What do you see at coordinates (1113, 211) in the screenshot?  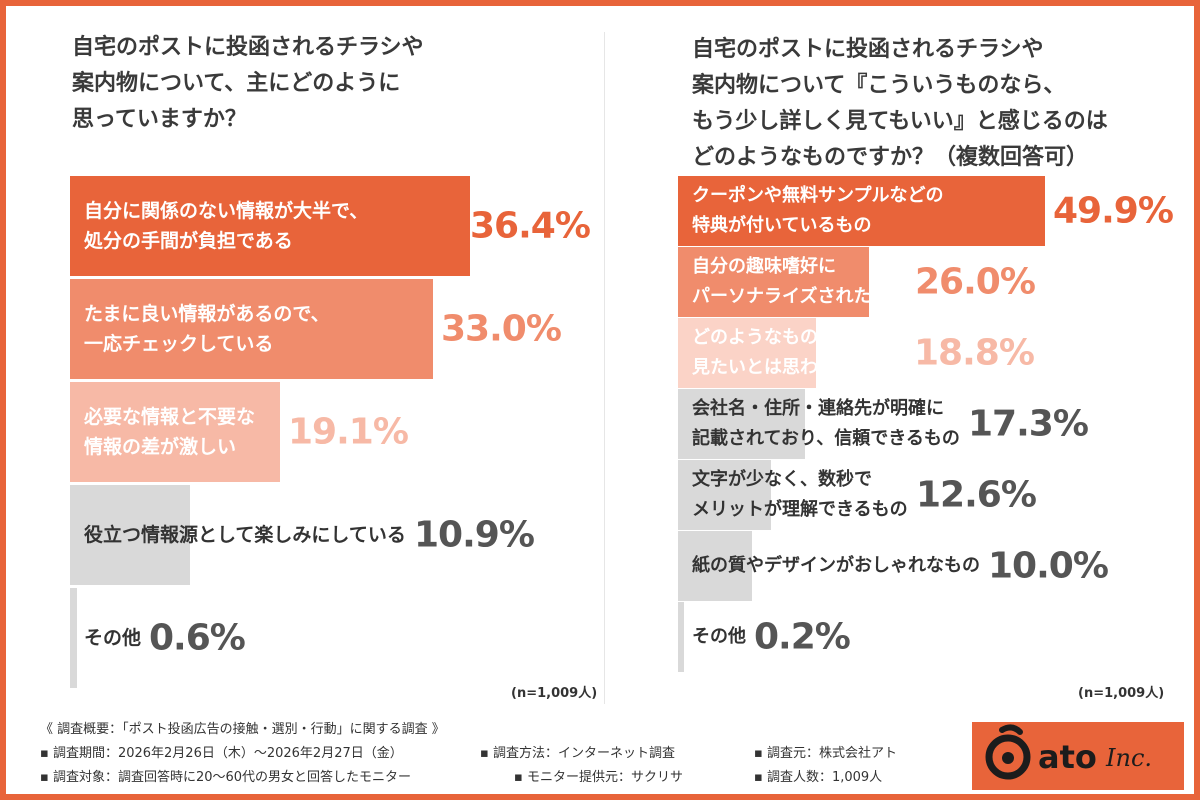 I see `bar-value-label: 49.9%` at bounding box center [1113, 211].